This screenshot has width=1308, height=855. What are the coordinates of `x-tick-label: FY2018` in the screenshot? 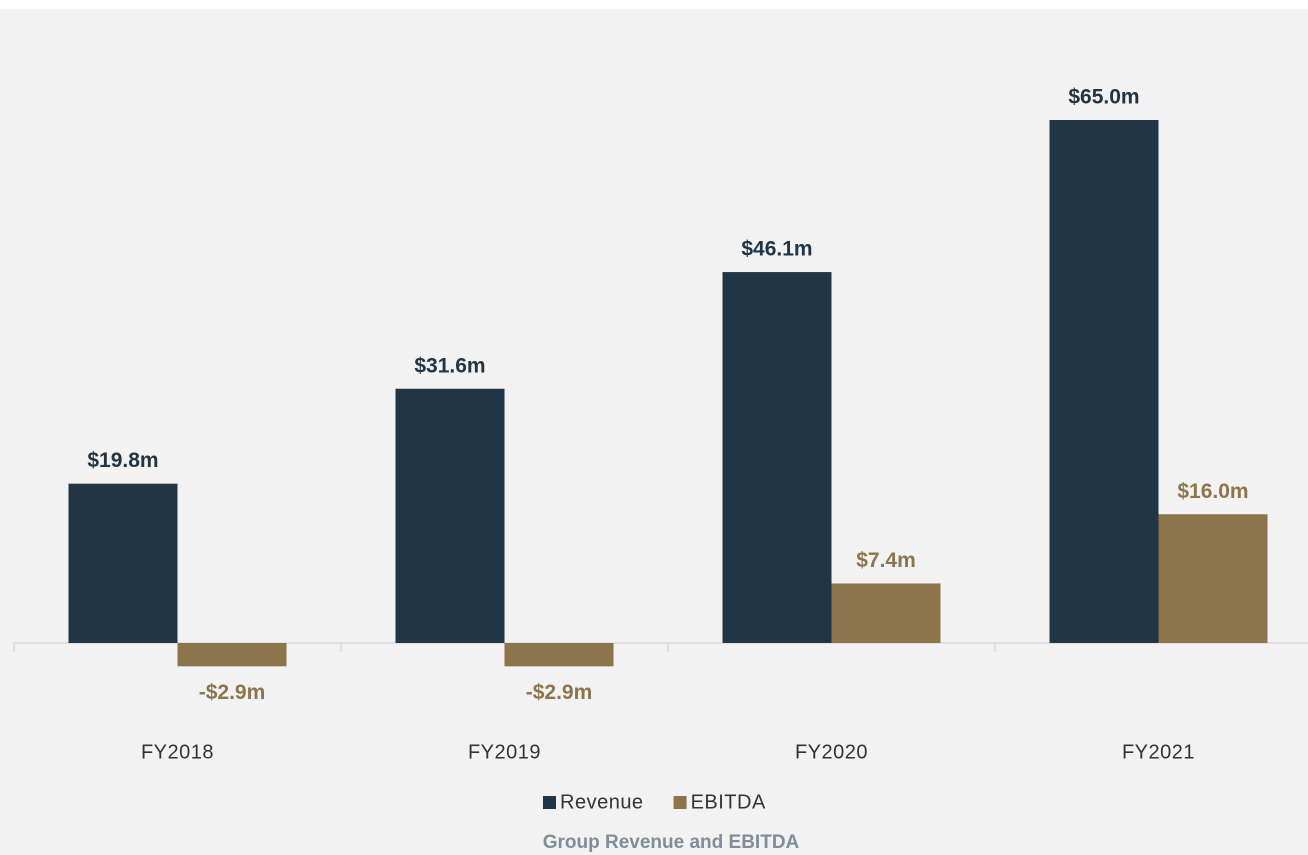 It's located at (177, 752).